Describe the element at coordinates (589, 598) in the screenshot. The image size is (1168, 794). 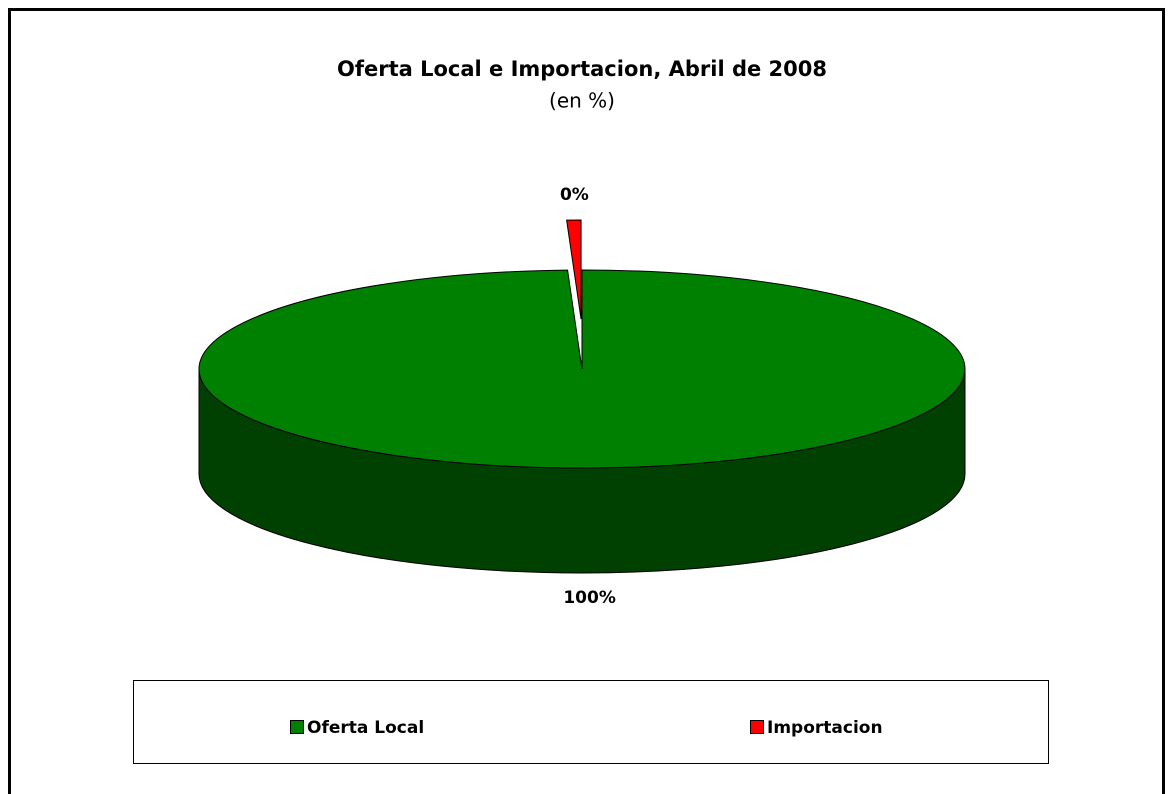
I see `data-label: 100%` at that location.